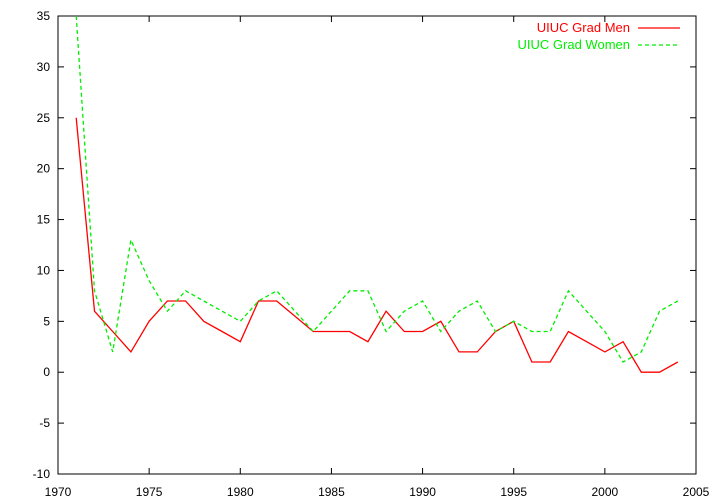 This screenshot has height=504, width=720. Describe the element at coordinates (331, 492) in the screenshot. I see `x-tick-label: 1985` at that location.